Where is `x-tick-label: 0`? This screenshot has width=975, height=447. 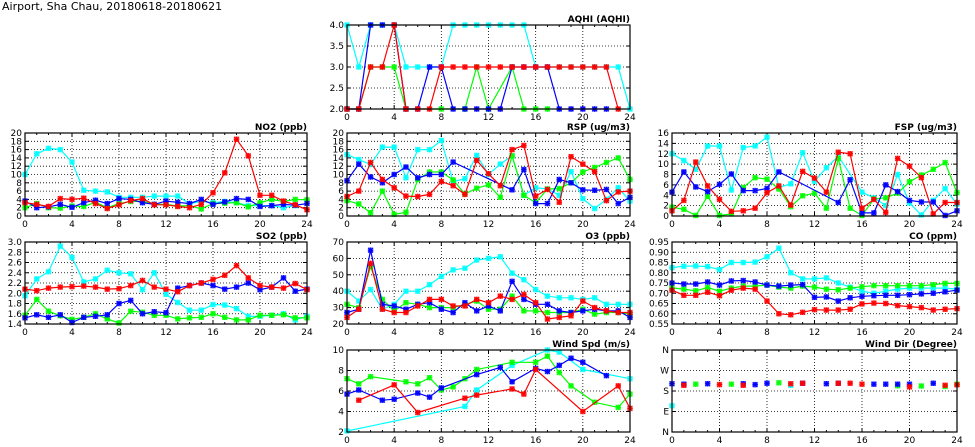 x-tick-label: 0 is located at coordinates (347, 118).